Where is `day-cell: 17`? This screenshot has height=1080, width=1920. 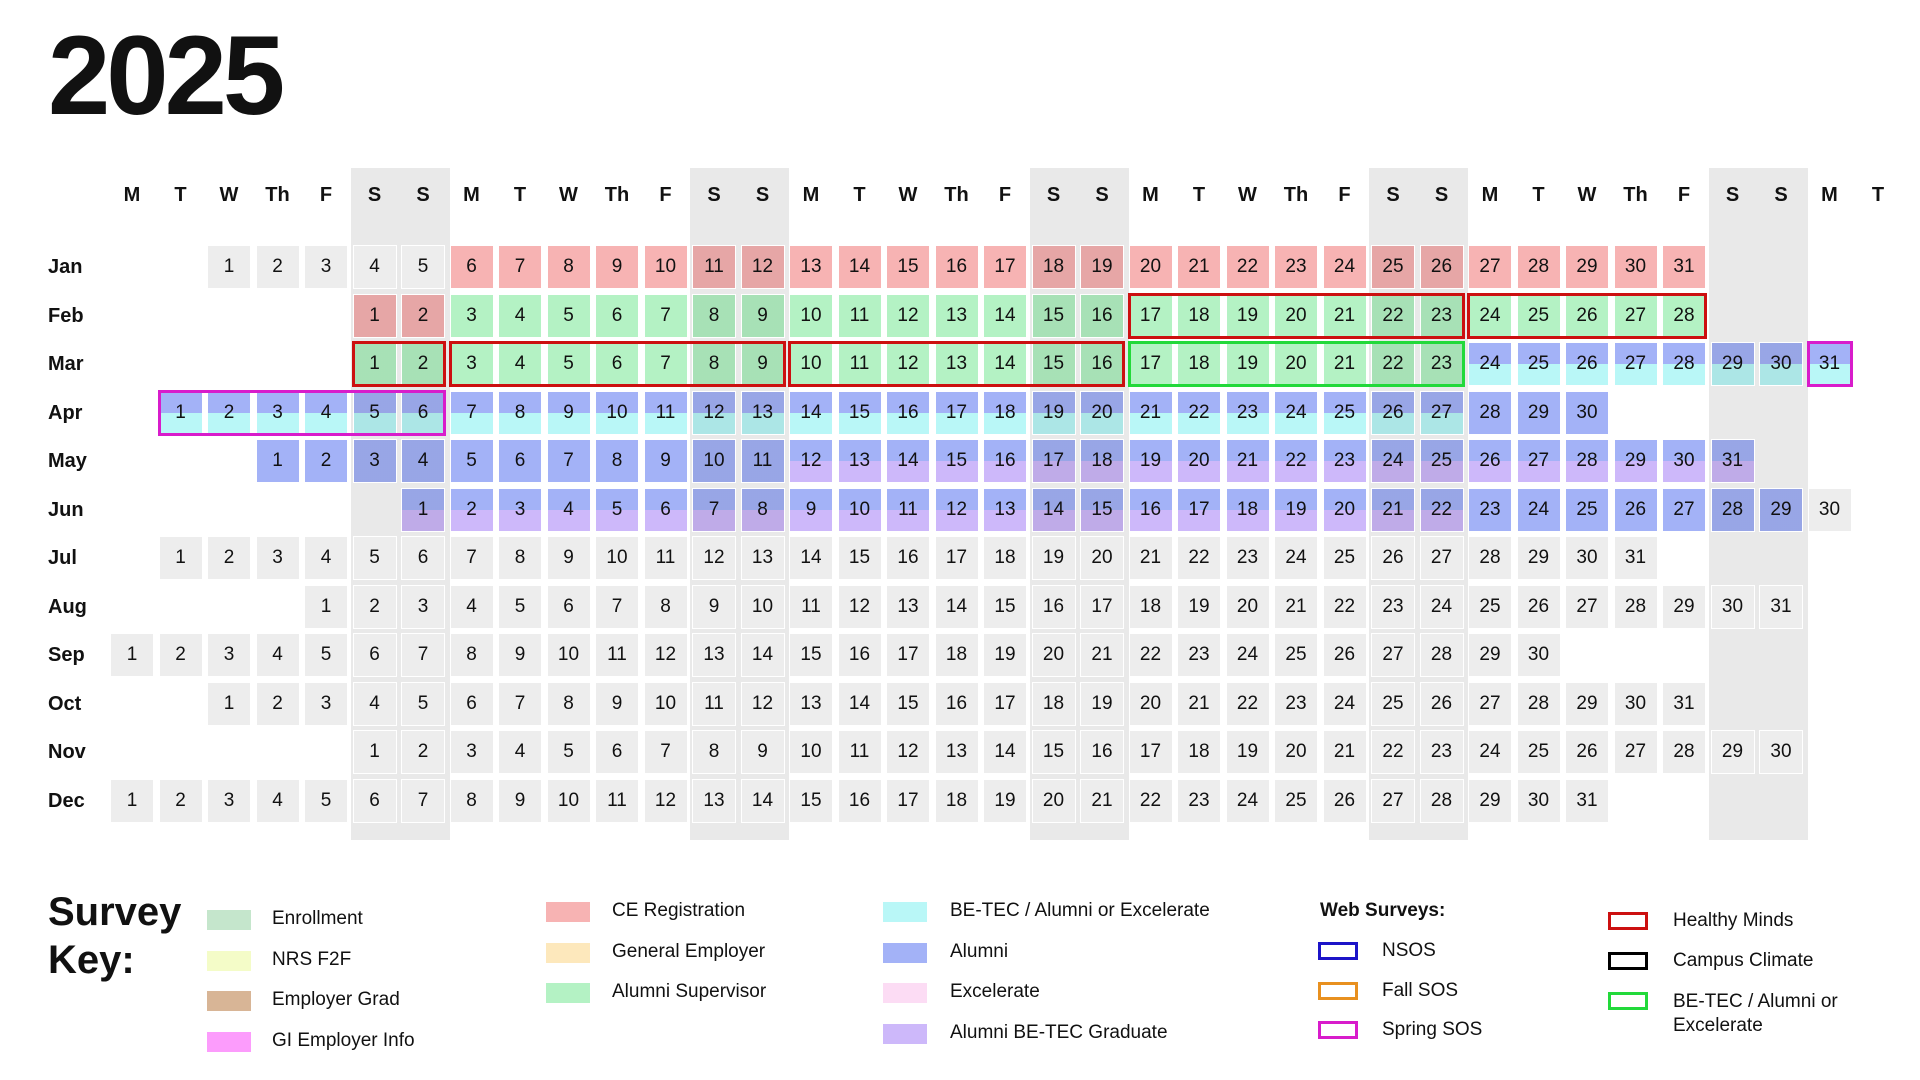 day-cell: 17 is located at coordinates (908, 800).